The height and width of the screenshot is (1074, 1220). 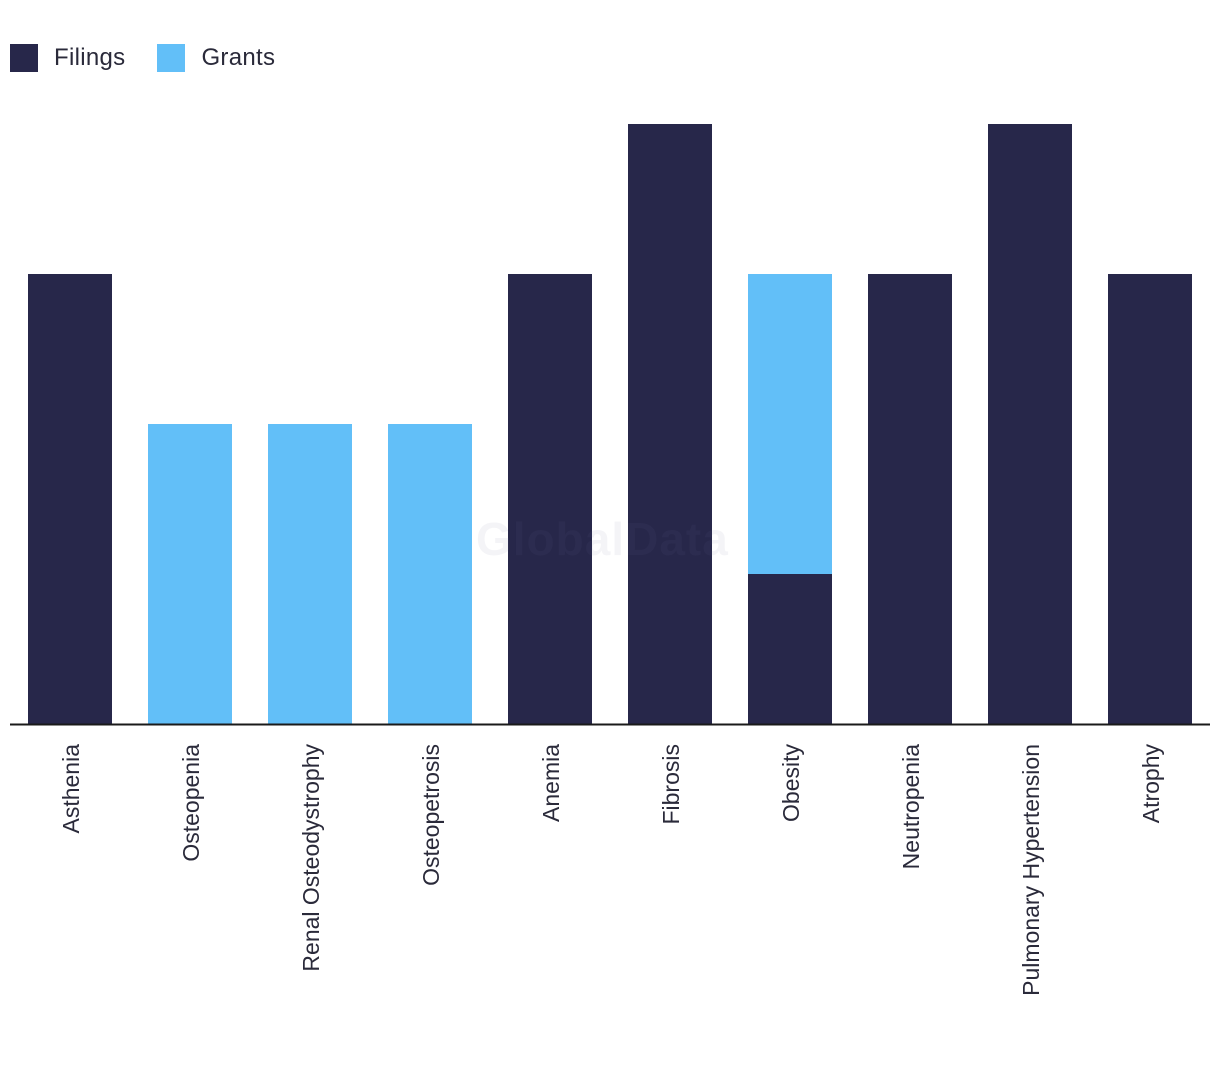 What do you see at coordinates (551, 783) in the screenshot?
I see `x-tick-label: Anemia` at bounding box center [551, 783].